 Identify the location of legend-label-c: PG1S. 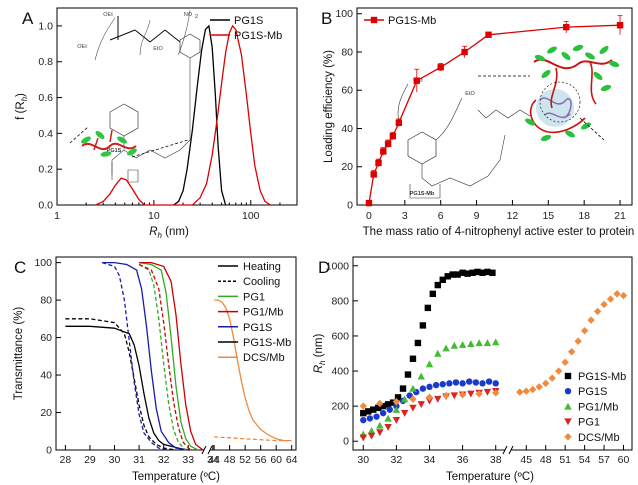
(257, 328).